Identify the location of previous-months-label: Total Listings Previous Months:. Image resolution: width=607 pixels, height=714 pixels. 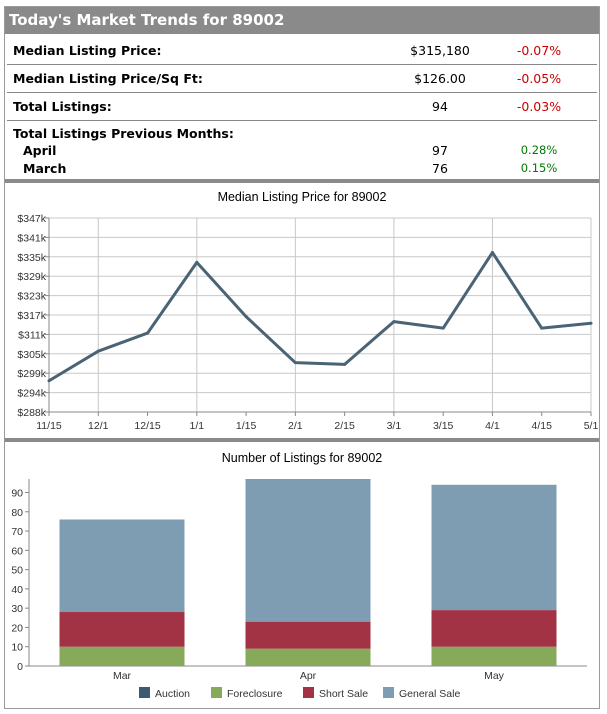
(123, 133).